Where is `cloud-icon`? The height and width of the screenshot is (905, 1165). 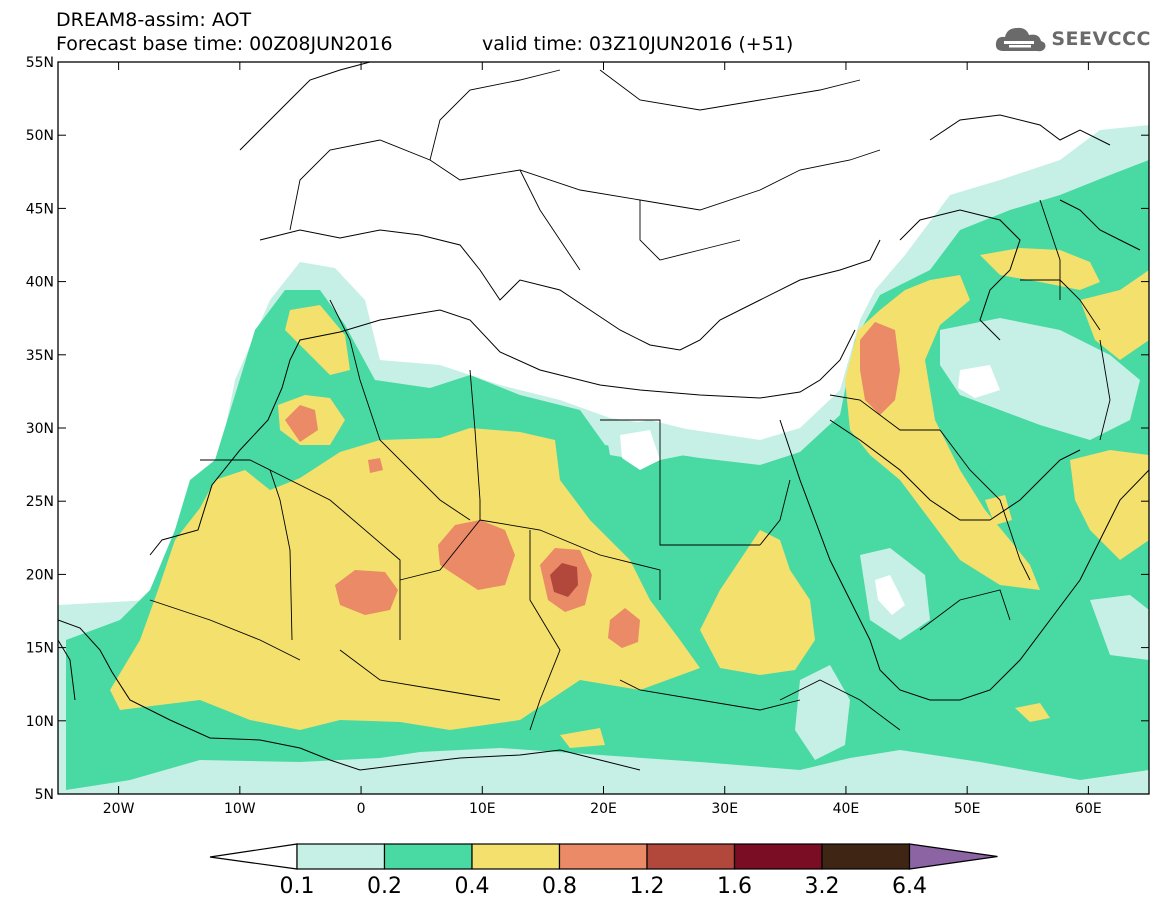 cloud-icon is located at coordinates (1021, 39).